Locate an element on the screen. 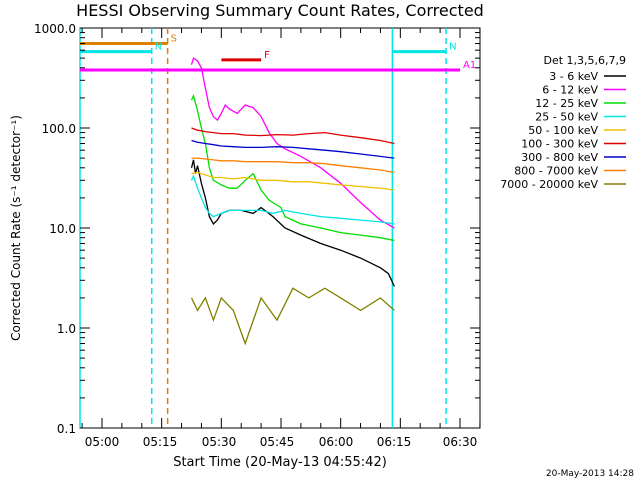 This screenshot has width=640, height=480. y-tick-labels: 1000.0 100.0 10.0 1.0 0.1 is located at coordinates (55, 229).